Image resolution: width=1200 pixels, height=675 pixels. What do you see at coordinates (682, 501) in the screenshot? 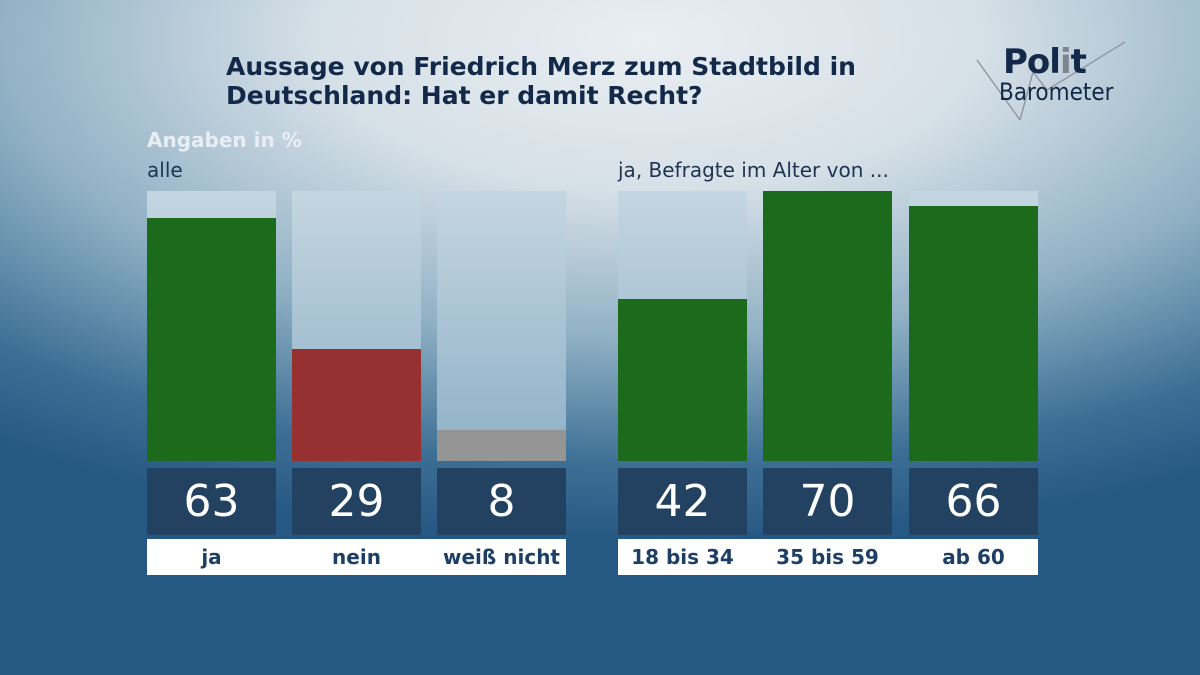
I see `value-label: 42` at bounding box center [682, 501].